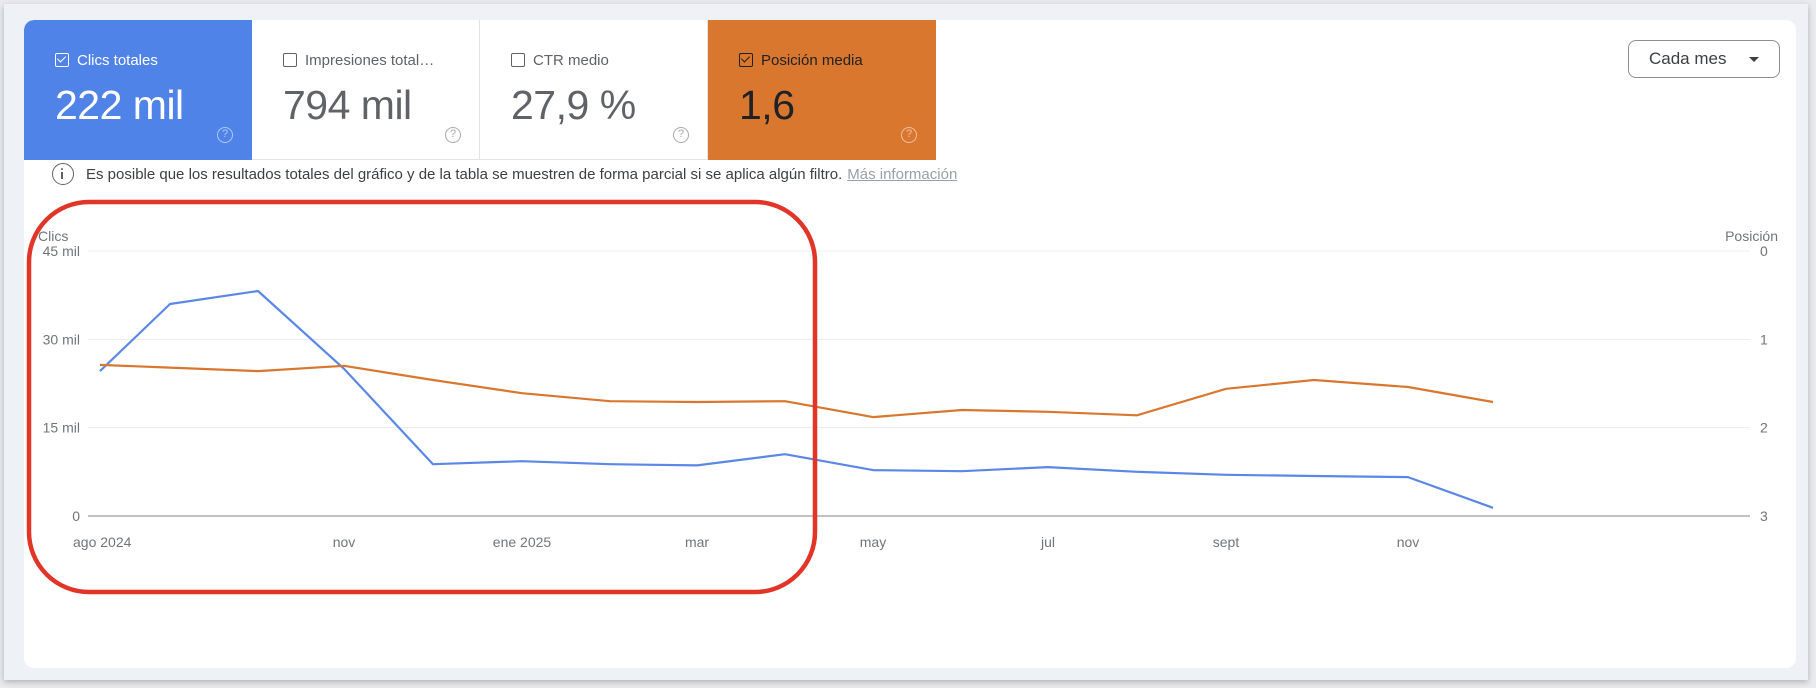 The image size is (1816, 688). I want to click on left-axis-tick: 0, so click(76, 516).